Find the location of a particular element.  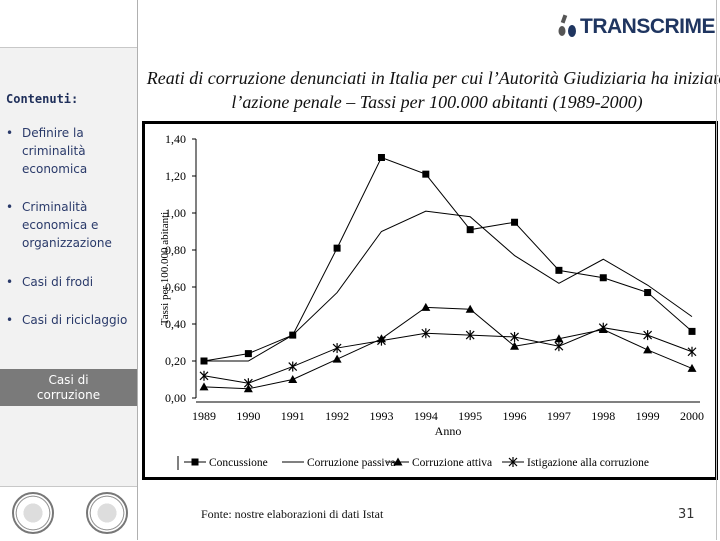

university-seal-left is located at coordinates (33, 513).